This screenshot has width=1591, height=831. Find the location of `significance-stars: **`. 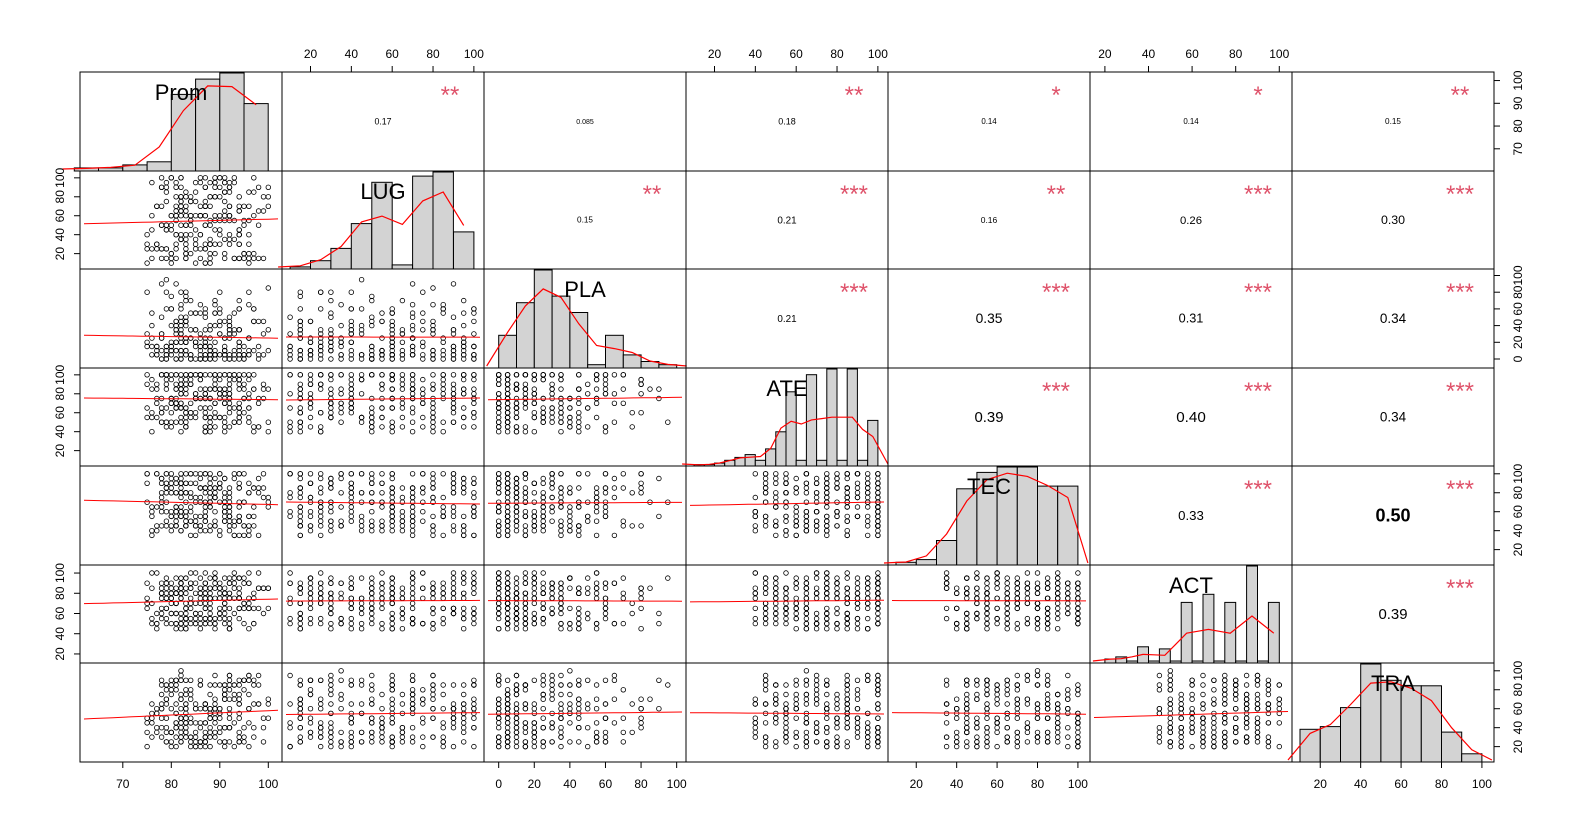

significance-stars: ** is located at coordinates (1460, 95).